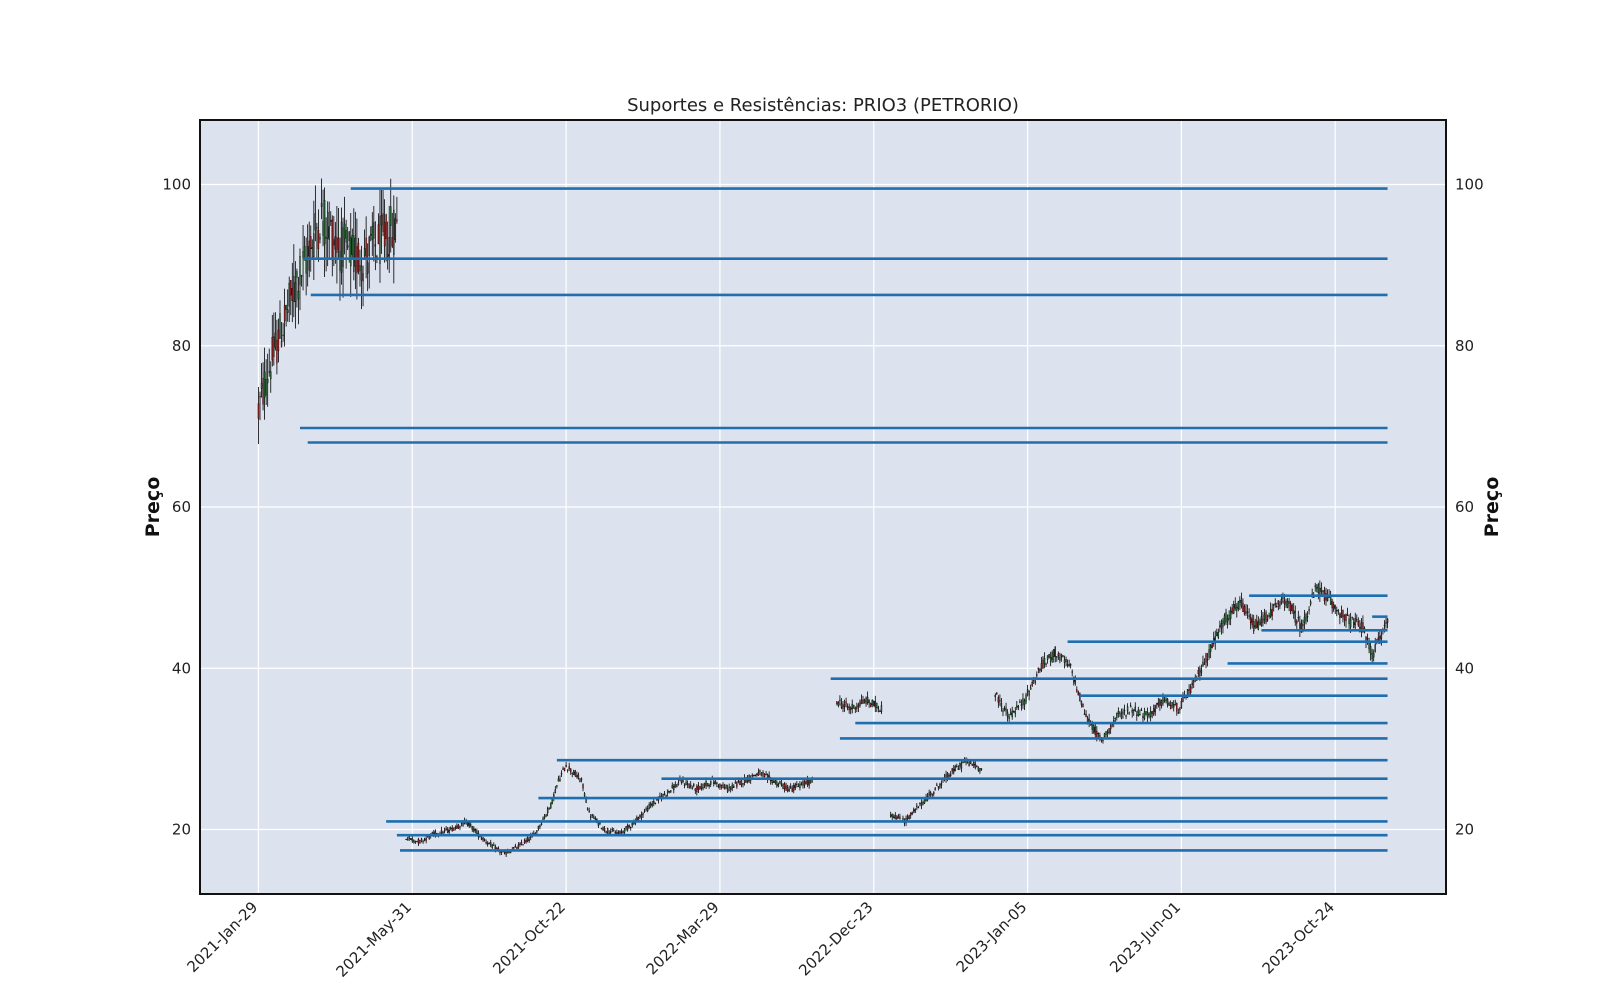  What do you see at coordinates (835, 938) in the screenshot?
I see `x-tick-label: 2022-Dec-23` at bounding box center [835, 938].